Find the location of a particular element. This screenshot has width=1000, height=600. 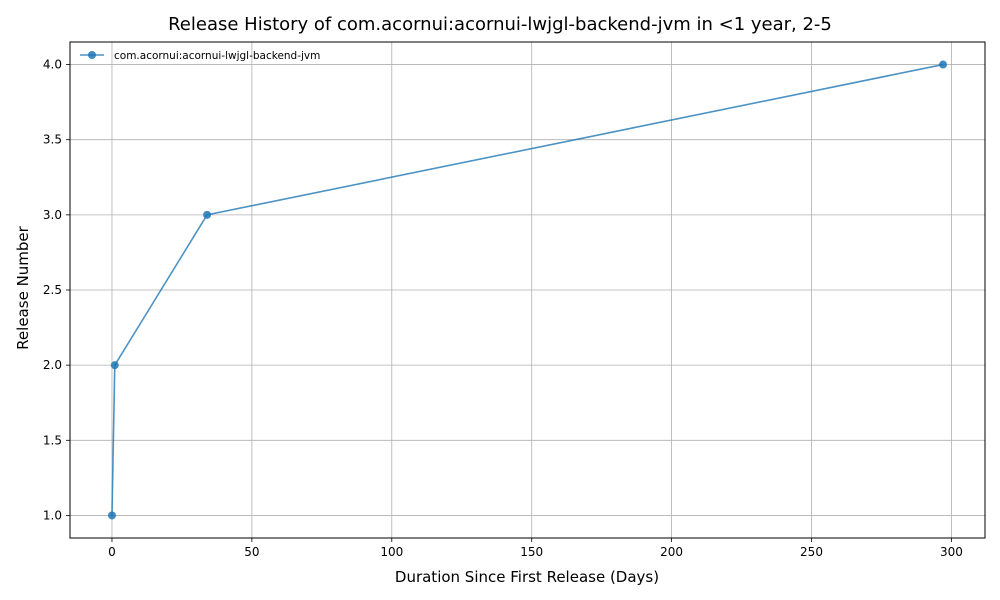

x-tick-label: 300 is located at coordinates (951, 552).